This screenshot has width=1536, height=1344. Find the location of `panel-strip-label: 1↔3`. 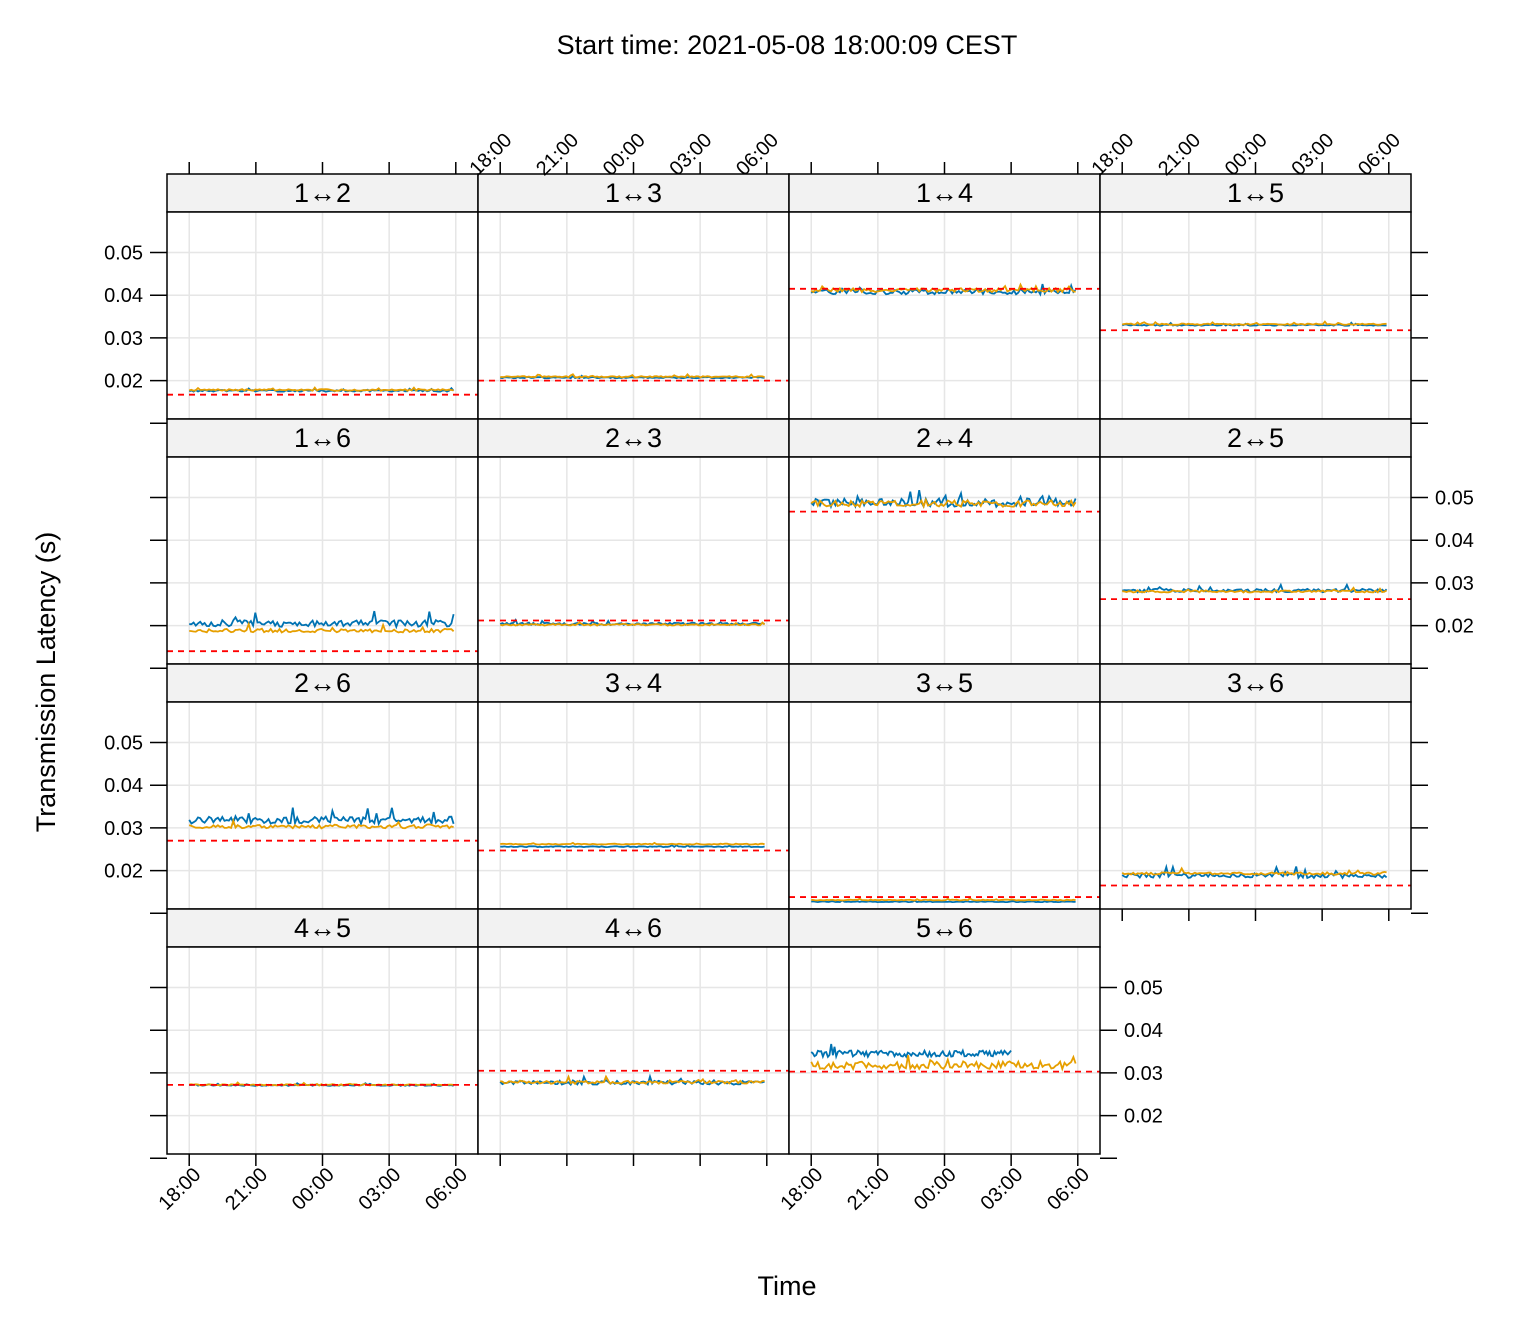

panel-strip-label: 1↔3 is located at coordinates (633, 193).